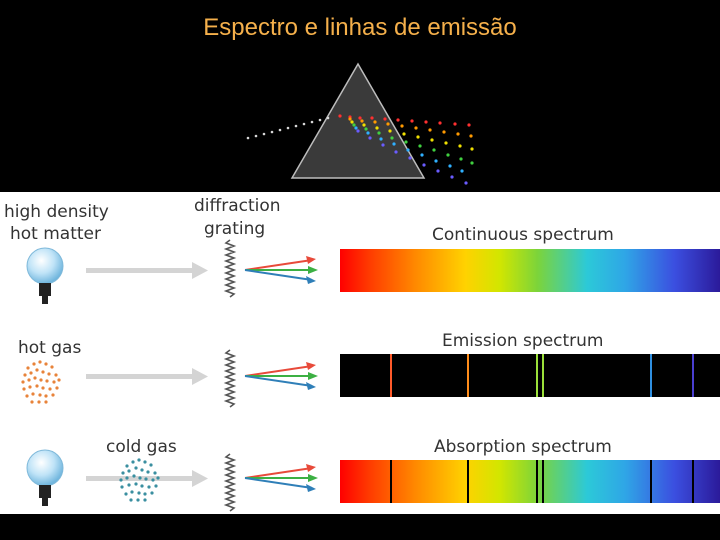 The width and height of the screenshot is (720, 540). What do you see at coordinates (523, 447) in the screenshot?
I see `title-absorption-spectrum: Absorption spectrum` at bounding box center [523, 447].